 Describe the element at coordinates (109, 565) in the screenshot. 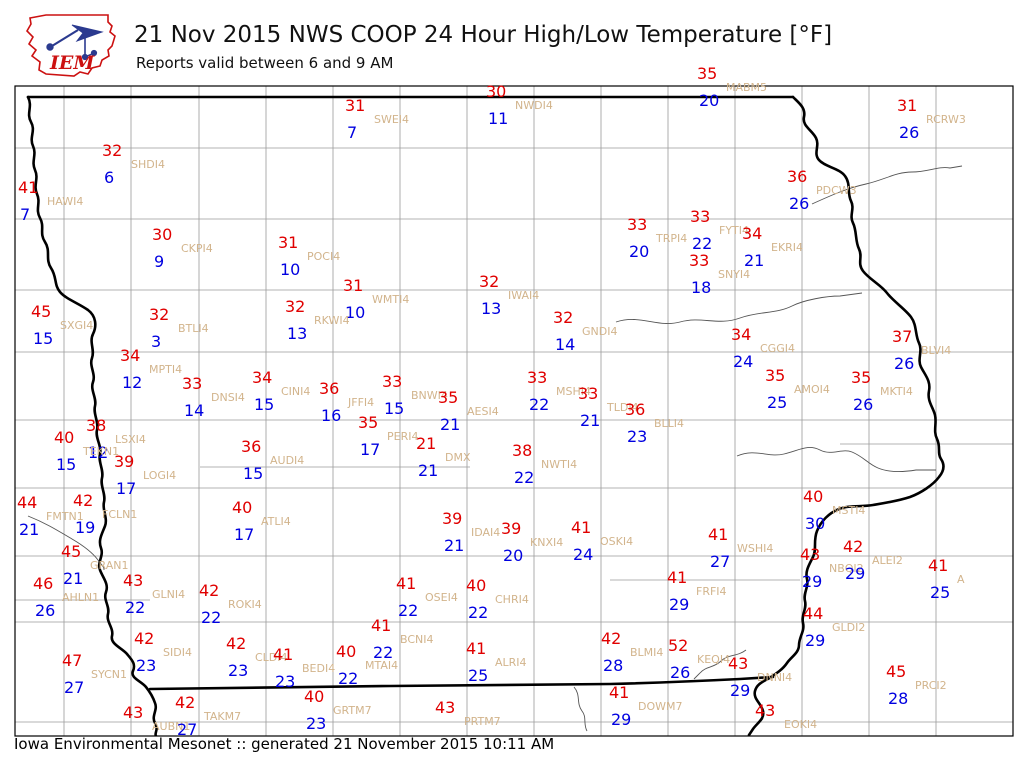

I see `station-id: GRAN1` at that location.